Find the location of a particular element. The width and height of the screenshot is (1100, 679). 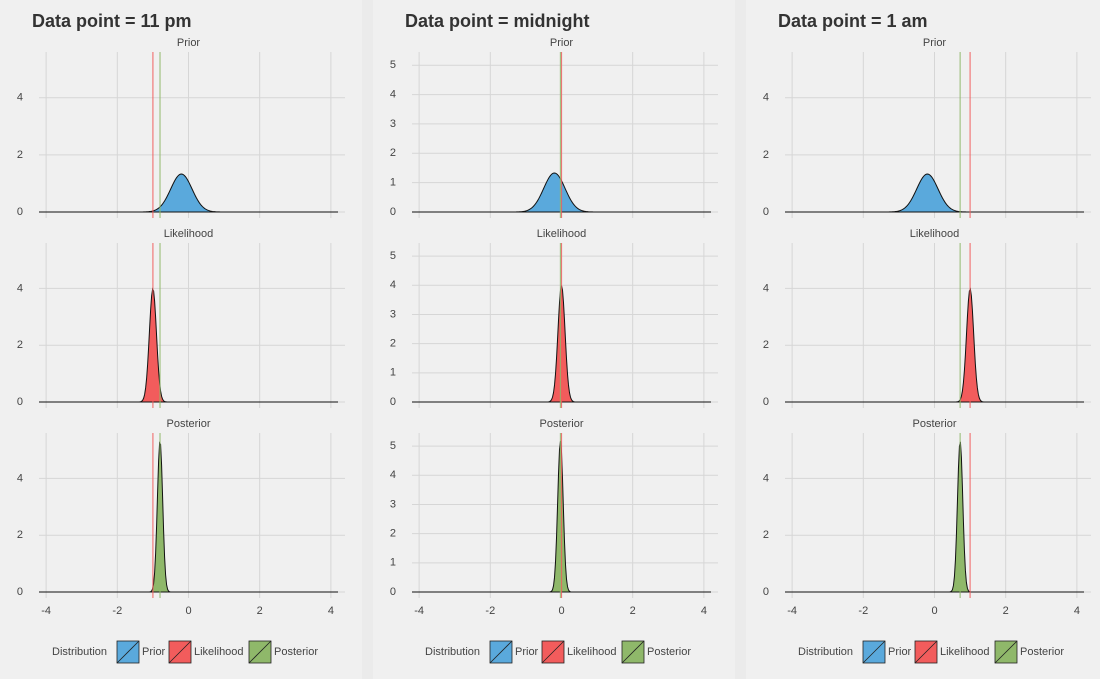

chart-title: Data point = 1 am is located at coordinates (853, 21).